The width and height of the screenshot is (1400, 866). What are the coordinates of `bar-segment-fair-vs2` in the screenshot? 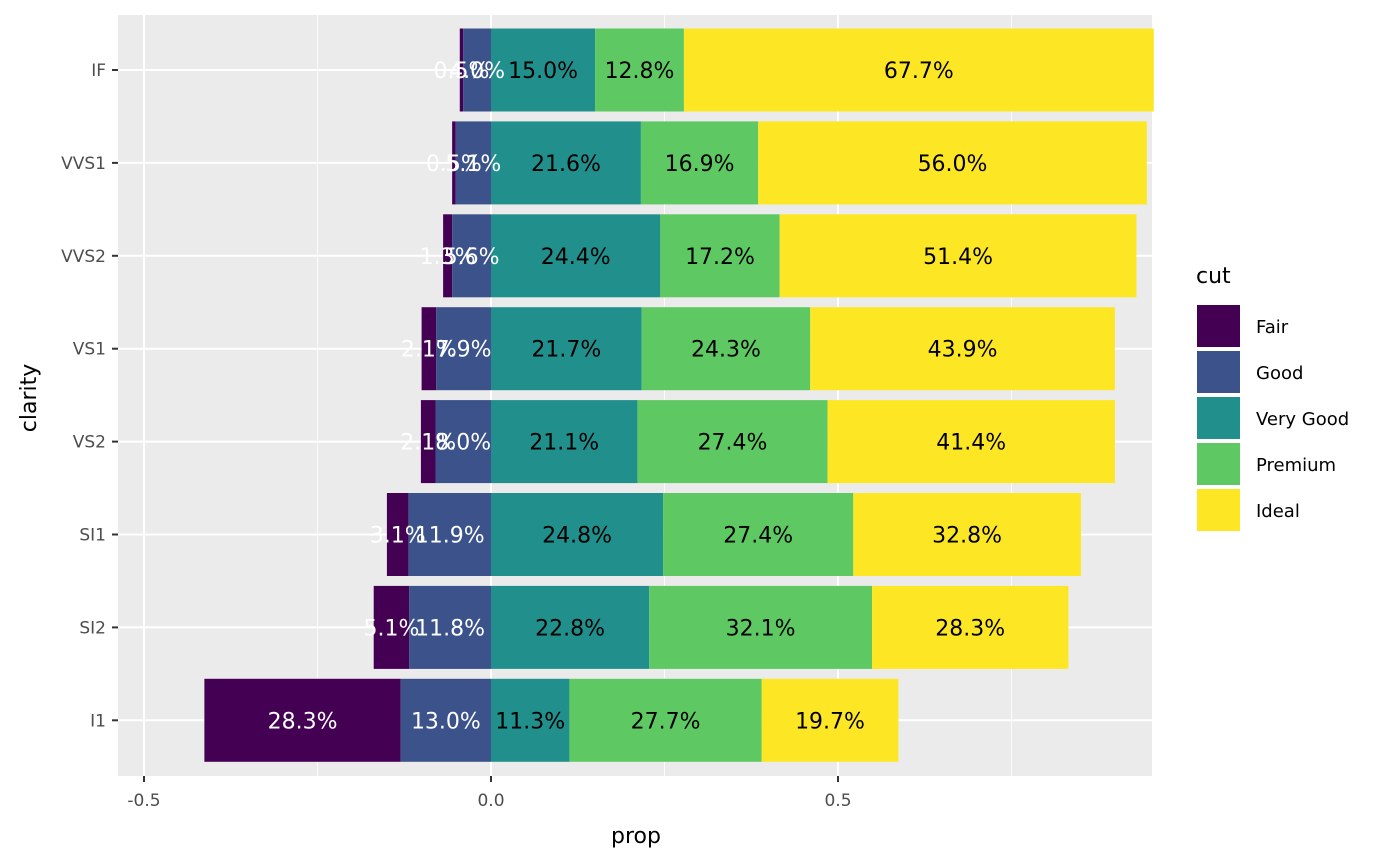 It's located at (428, 442).